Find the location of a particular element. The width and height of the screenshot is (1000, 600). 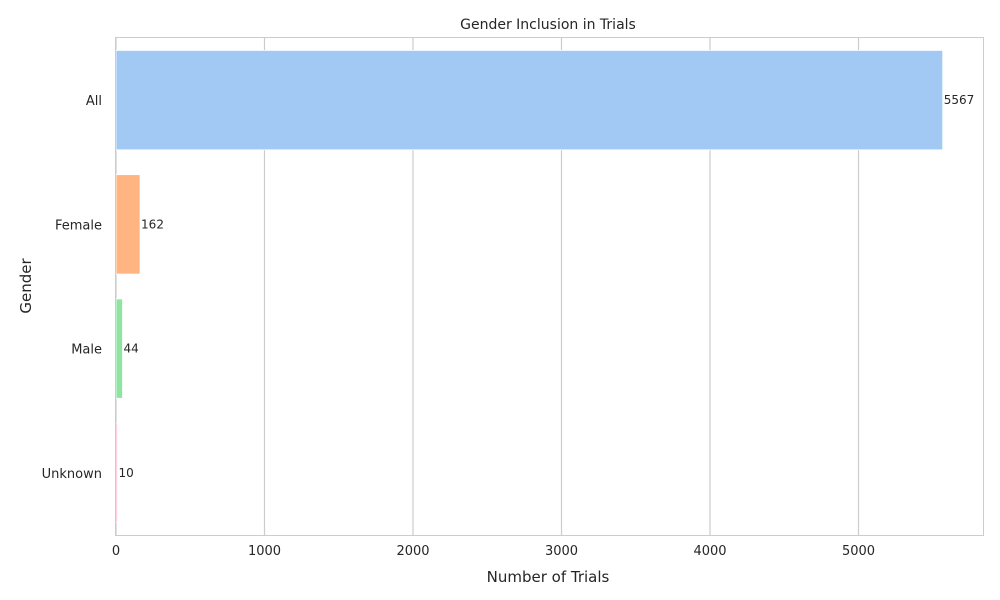

chart-title: Gender Inclusion in Trials is located at coordinates (548, 25).